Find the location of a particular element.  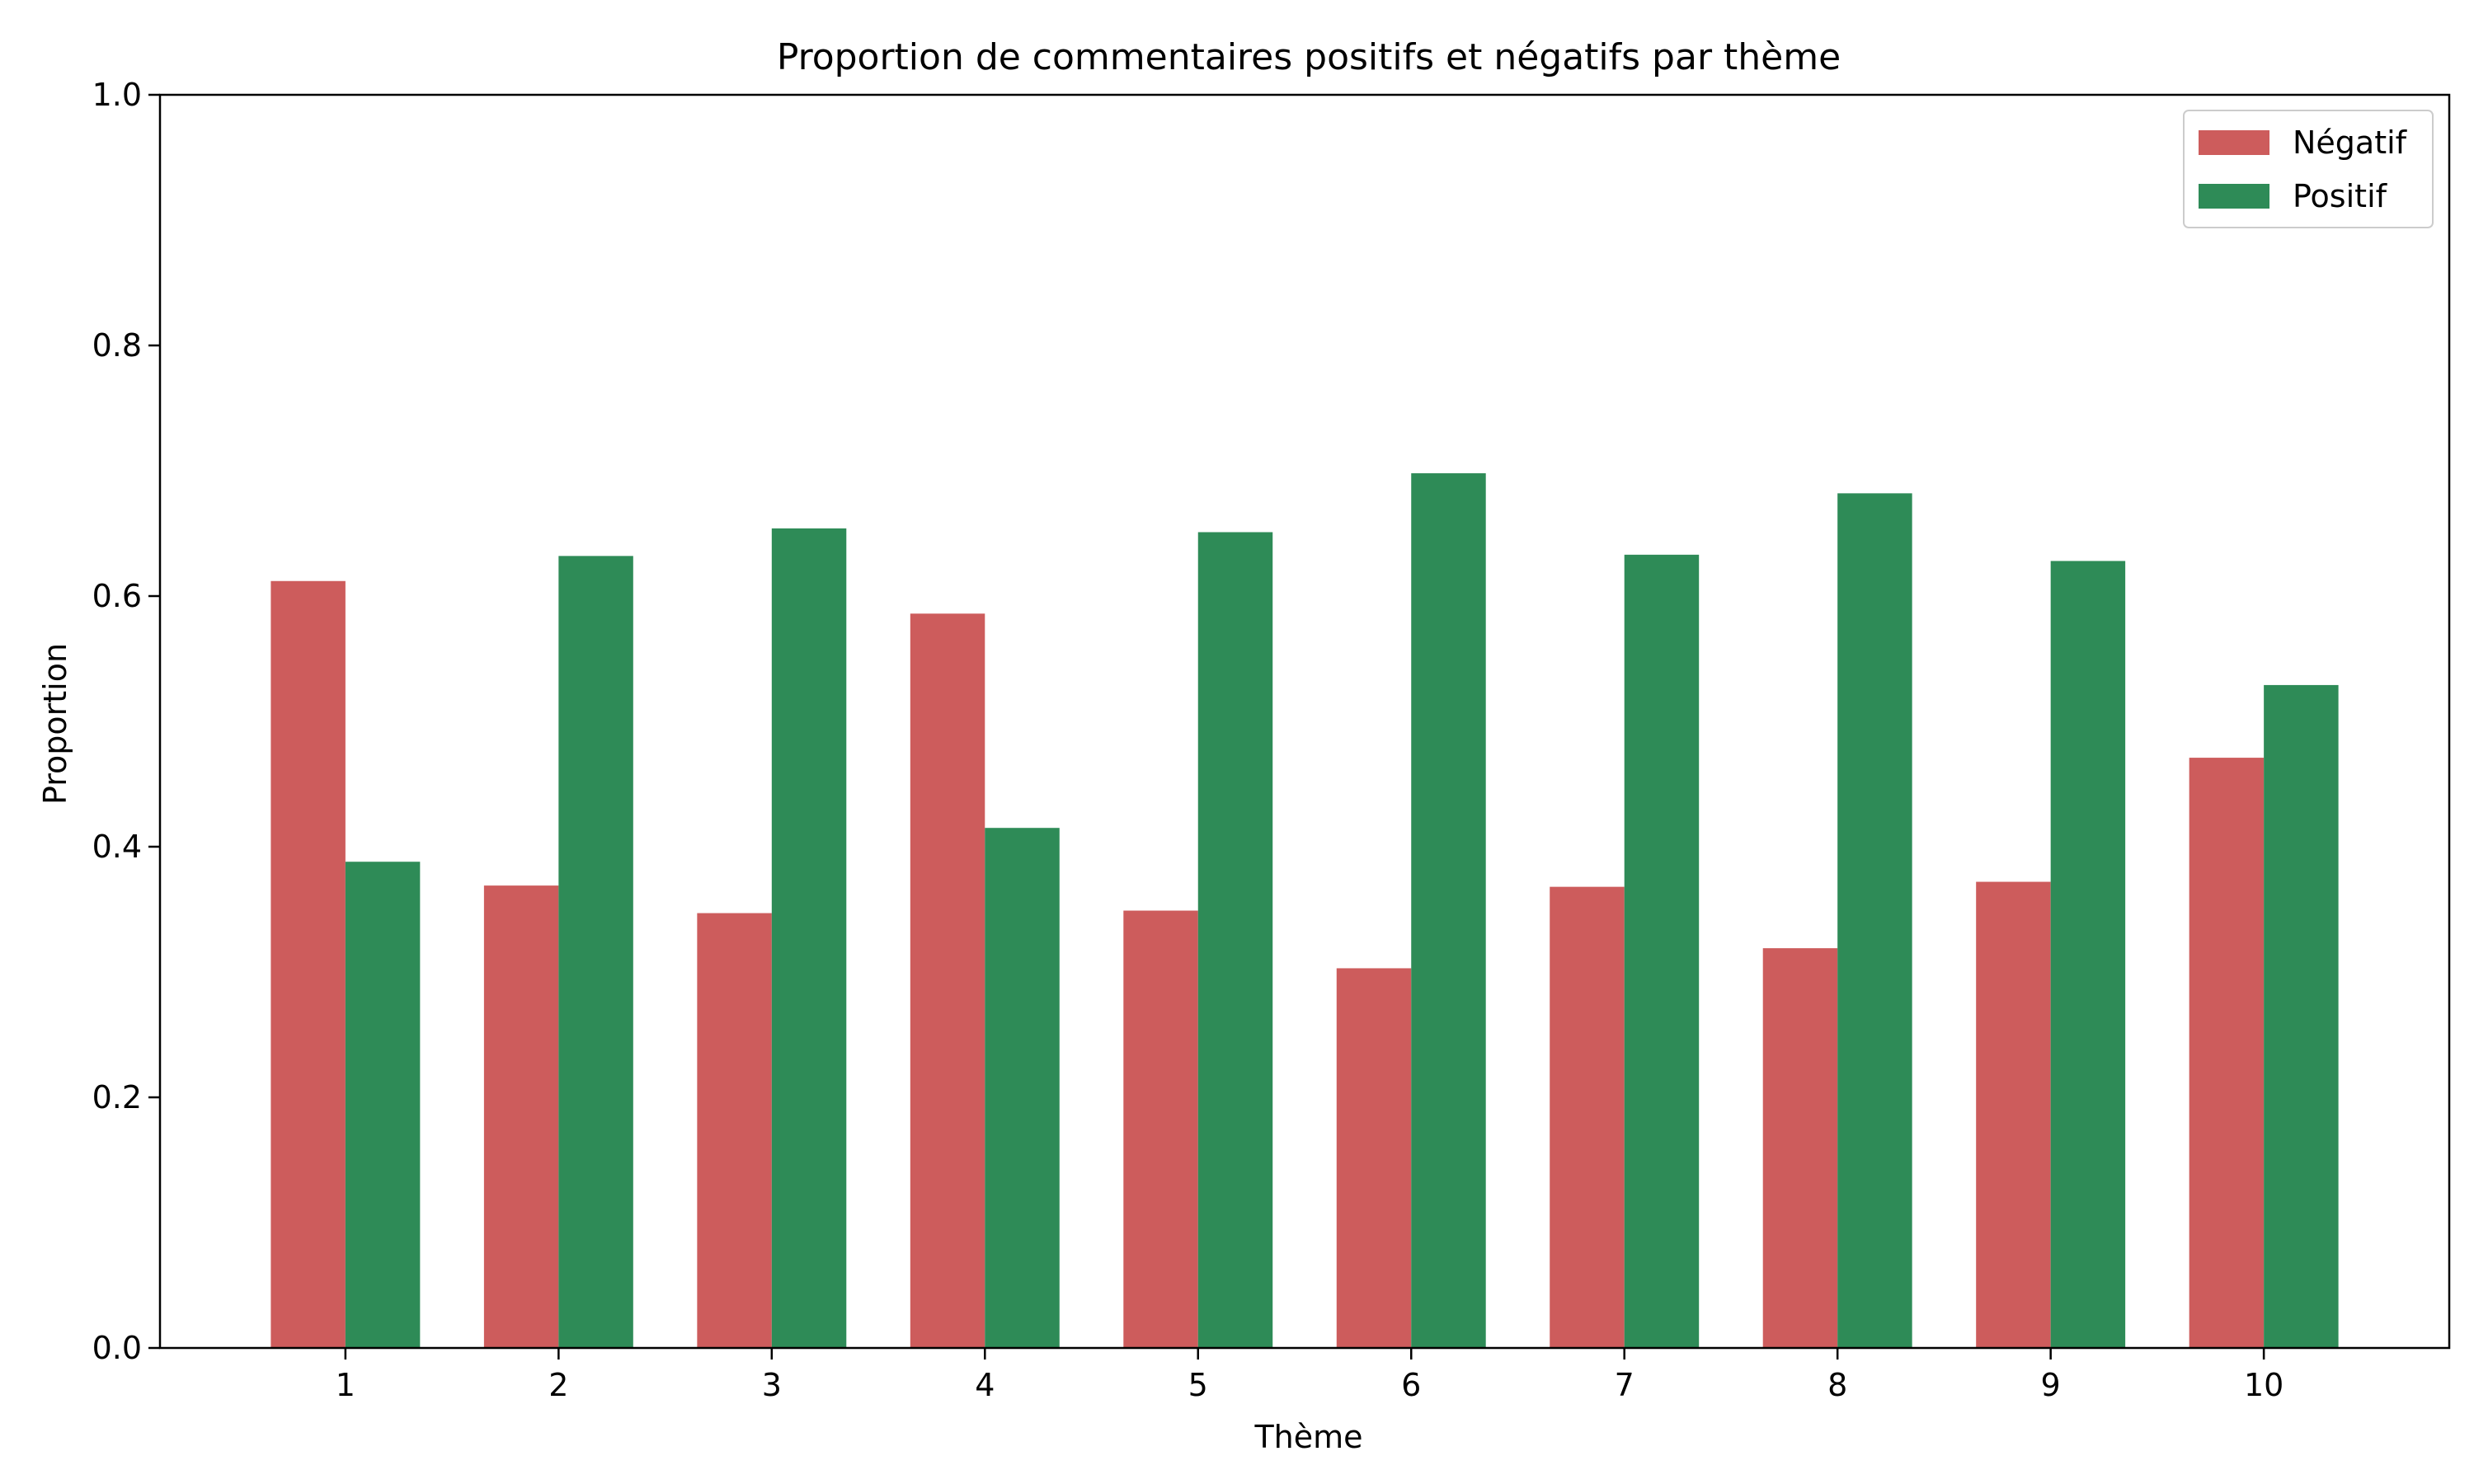

x-axis-label: Thème is located at coordinates (1307, 1437).